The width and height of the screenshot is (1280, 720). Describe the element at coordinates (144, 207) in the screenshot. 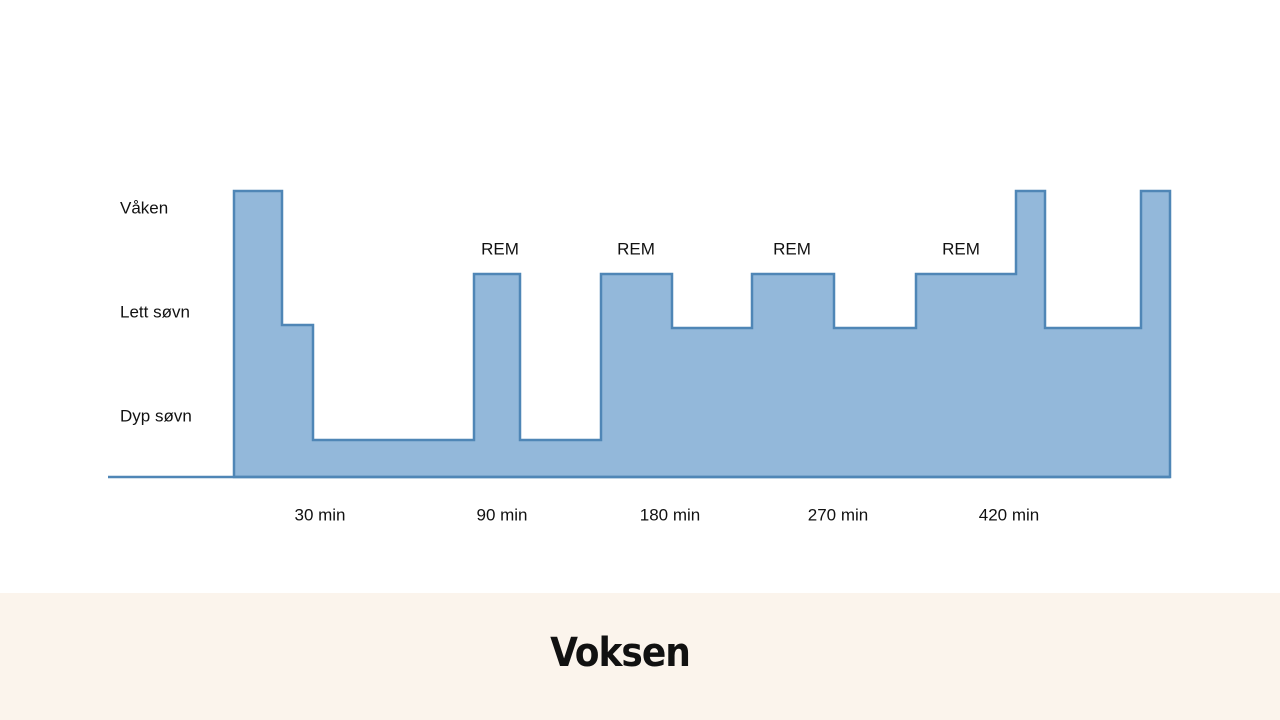

I see `level-label: Våken` at that location.